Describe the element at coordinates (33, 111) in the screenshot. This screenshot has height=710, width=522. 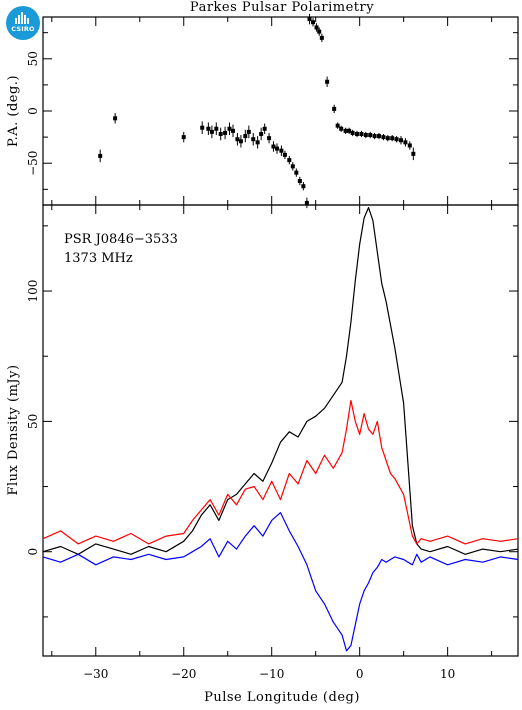
I see `pa-y-tick-label: 0` at that location.